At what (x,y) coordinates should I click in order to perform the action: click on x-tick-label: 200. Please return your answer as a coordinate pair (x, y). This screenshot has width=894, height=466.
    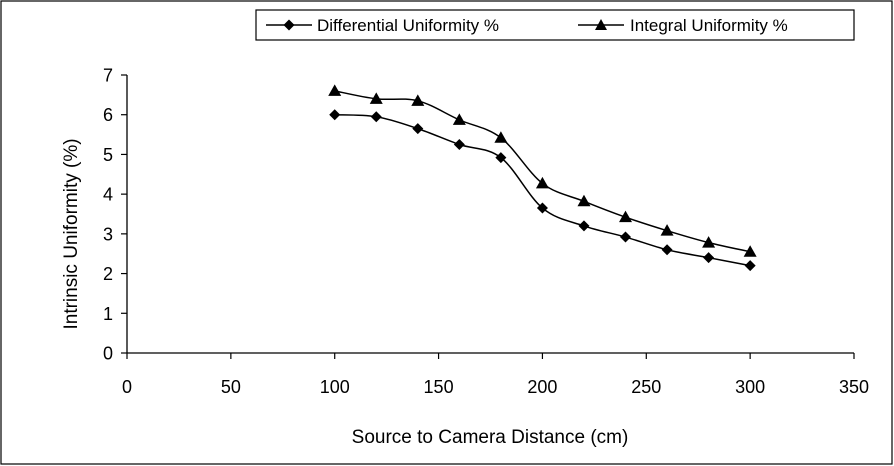
    Looking at the image, I should click on (542, 387).